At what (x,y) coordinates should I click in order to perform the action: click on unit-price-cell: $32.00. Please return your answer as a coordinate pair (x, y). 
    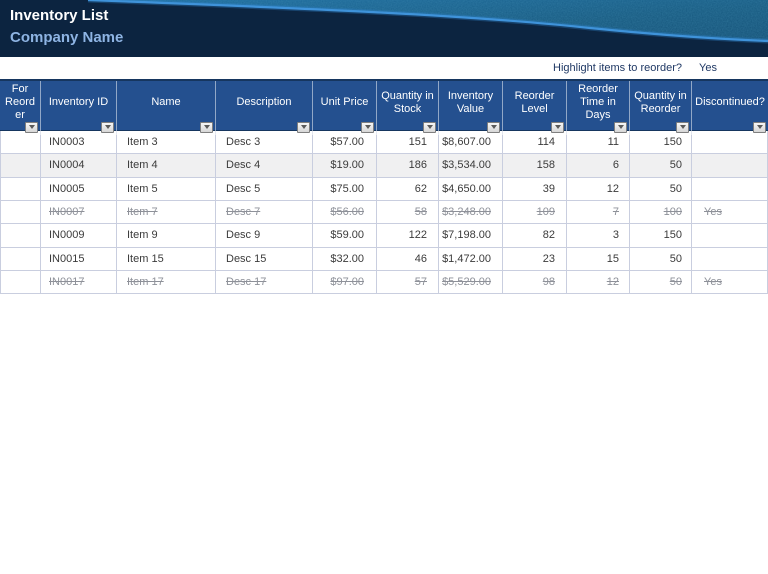
    Looking at the image, I should click on (345, 259).